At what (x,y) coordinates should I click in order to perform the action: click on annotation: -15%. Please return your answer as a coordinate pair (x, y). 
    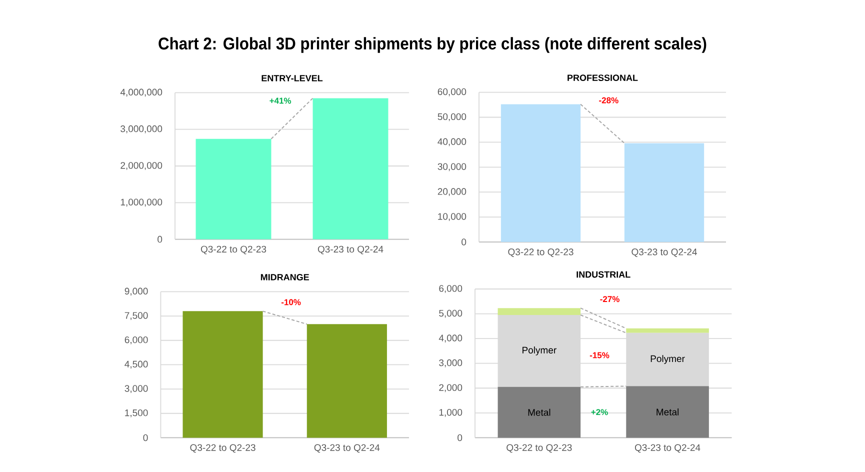
    Looking at the image, I should click on (600, 355).